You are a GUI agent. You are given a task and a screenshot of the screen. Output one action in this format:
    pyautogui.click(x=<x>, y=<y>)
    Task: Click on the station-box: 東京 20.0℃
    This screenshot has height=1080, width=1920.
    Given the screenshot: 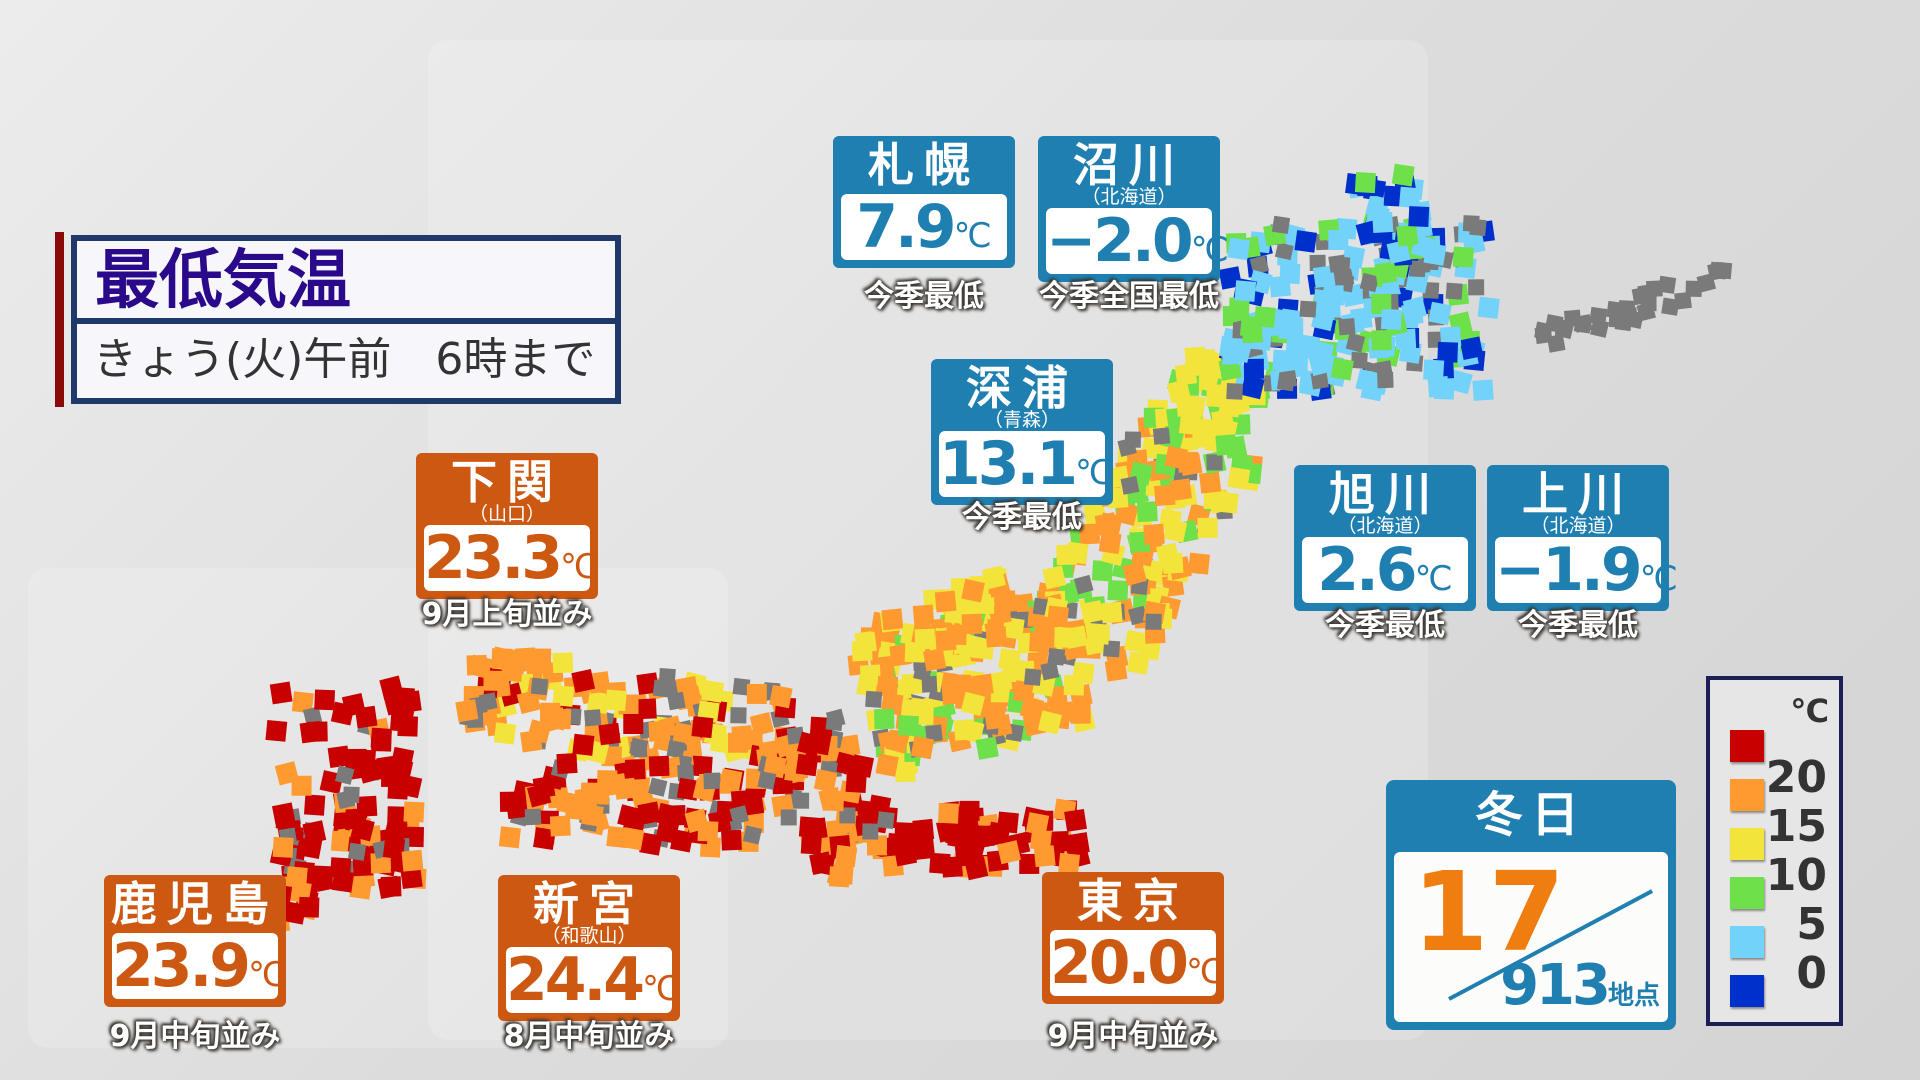 What is the action you would take?
    pyautogui.click(x=1133, y=938)
    